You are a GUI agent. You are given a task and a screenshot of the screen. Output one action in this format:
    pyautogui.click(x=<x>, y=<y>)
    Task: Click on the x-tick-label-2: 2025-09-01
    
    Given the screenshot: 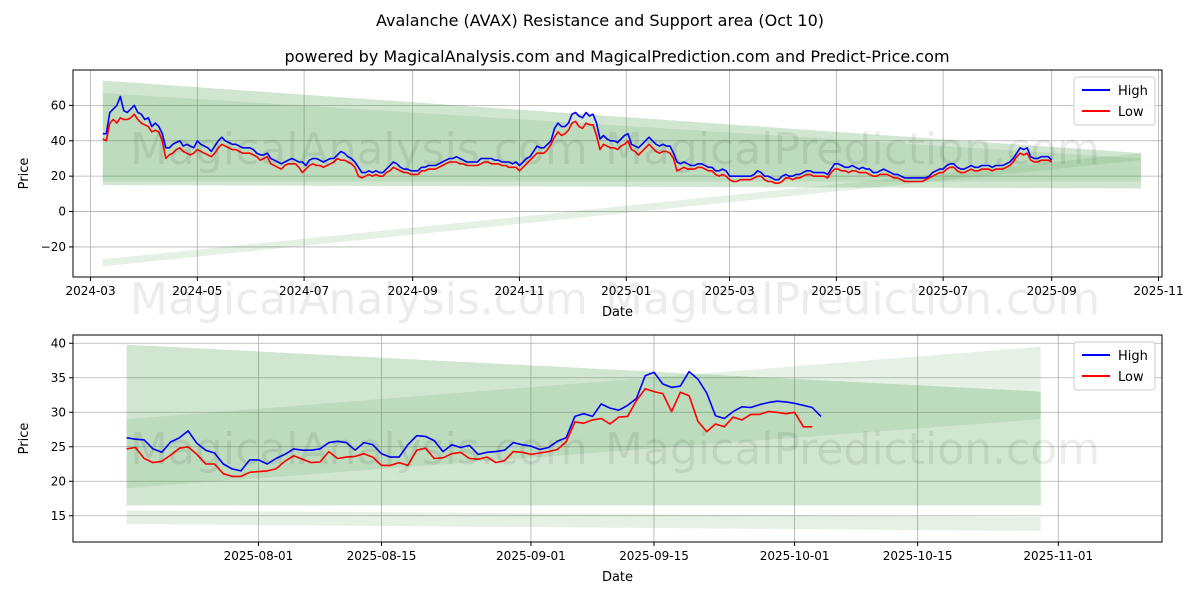 What is the action you would take?
    pyautogui.click(x=531, y=556)
    